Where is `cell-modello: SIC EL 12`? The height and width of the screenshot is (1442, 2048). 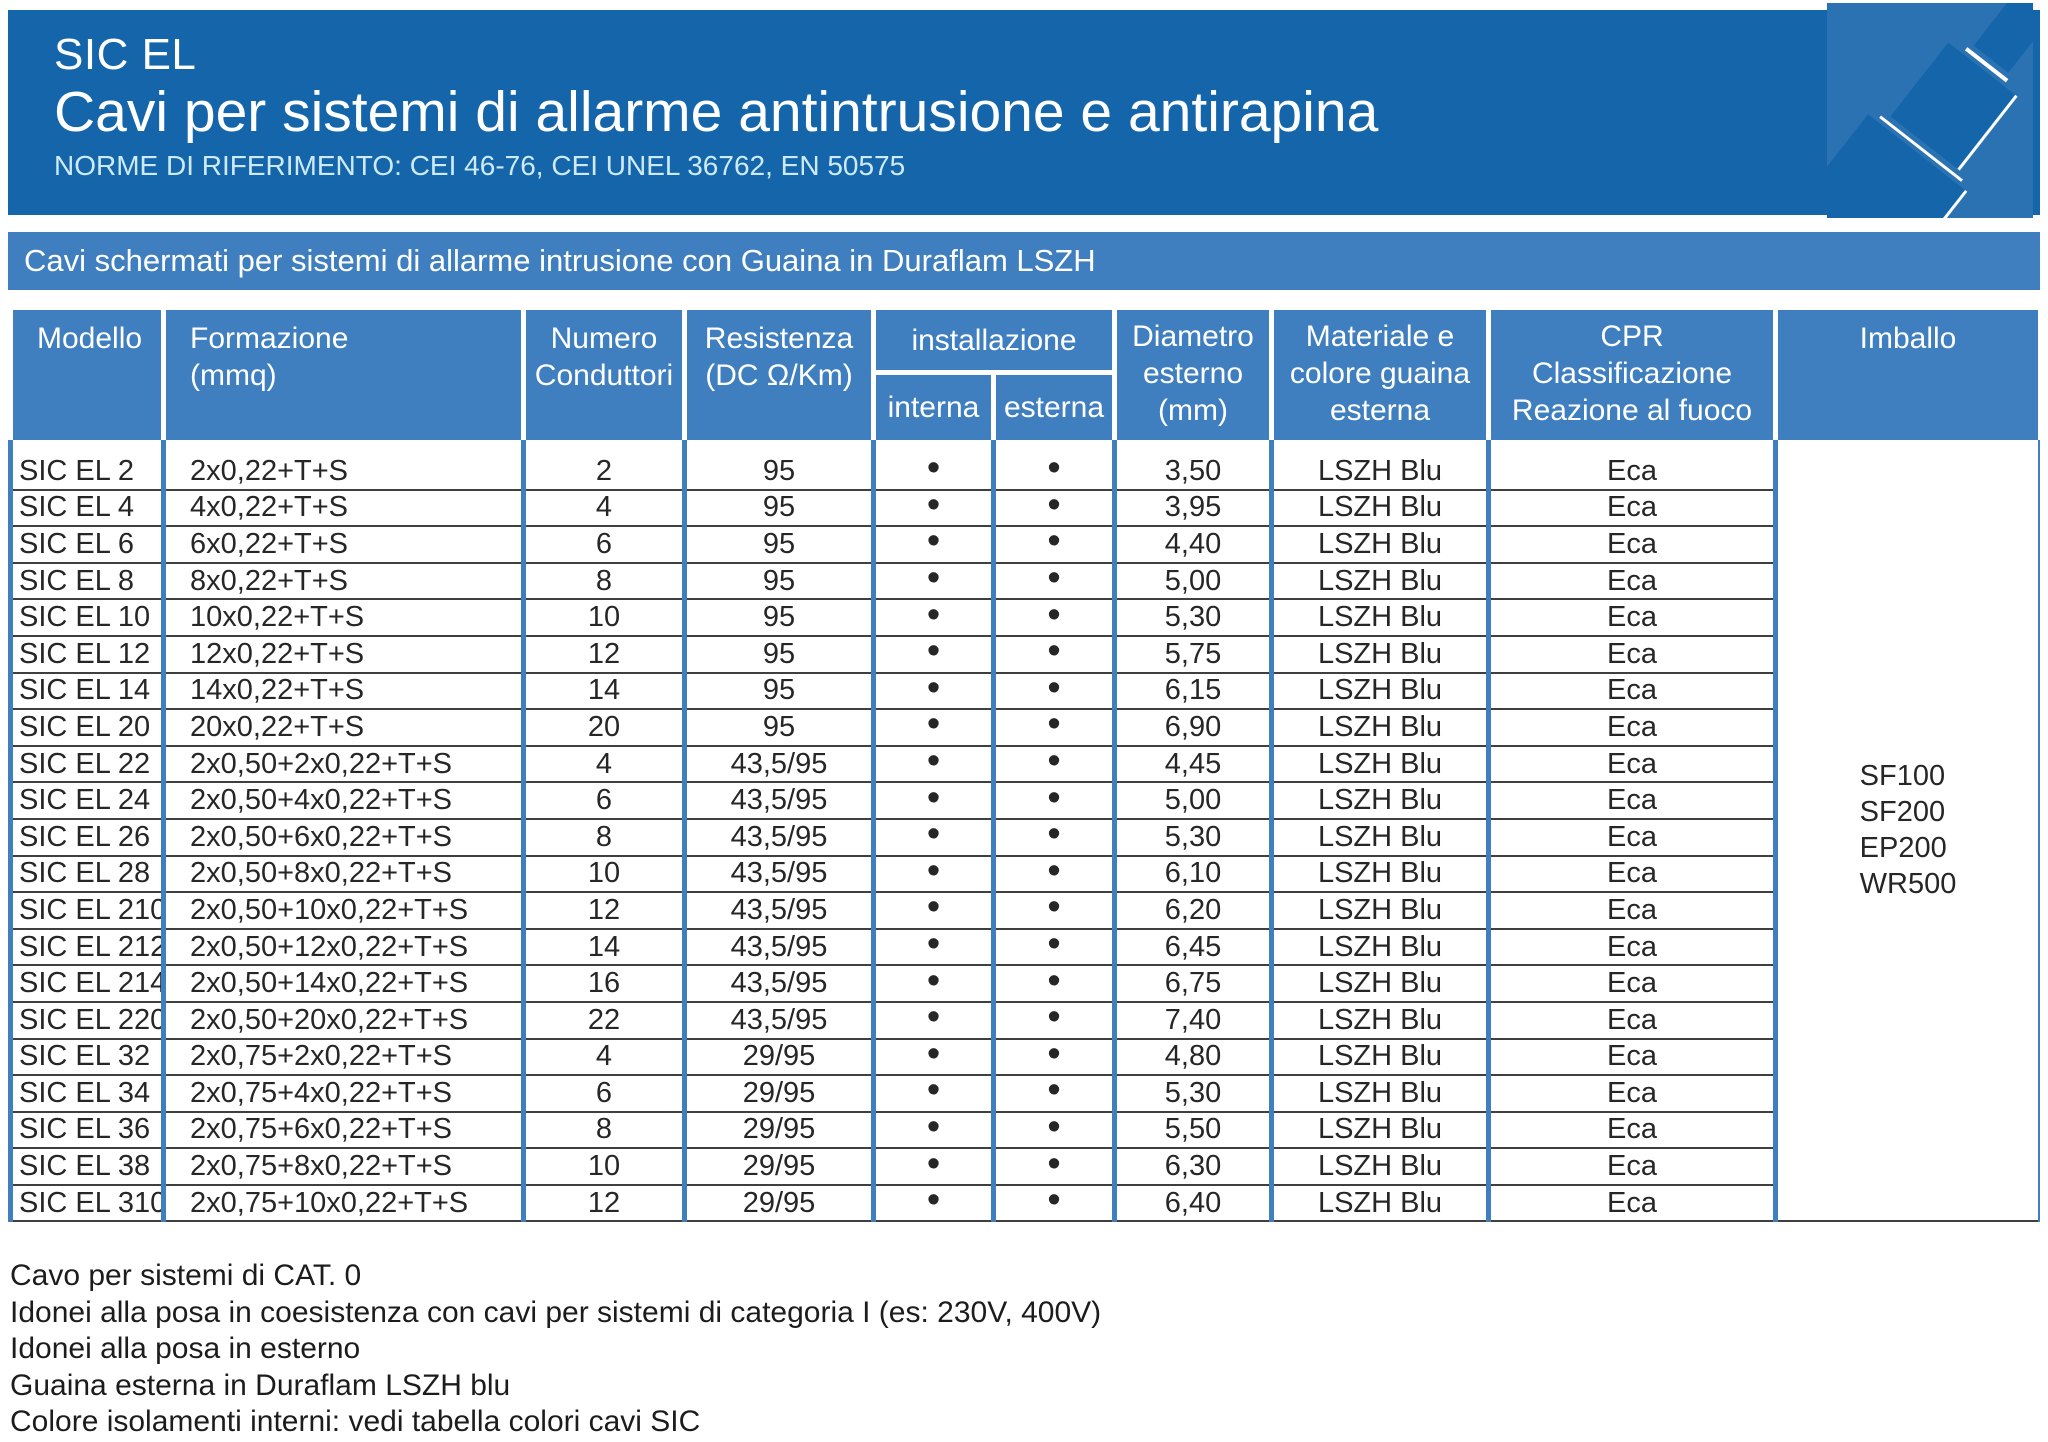
cell-modello: SIC EL 12 is located at coordinates (87, 655).